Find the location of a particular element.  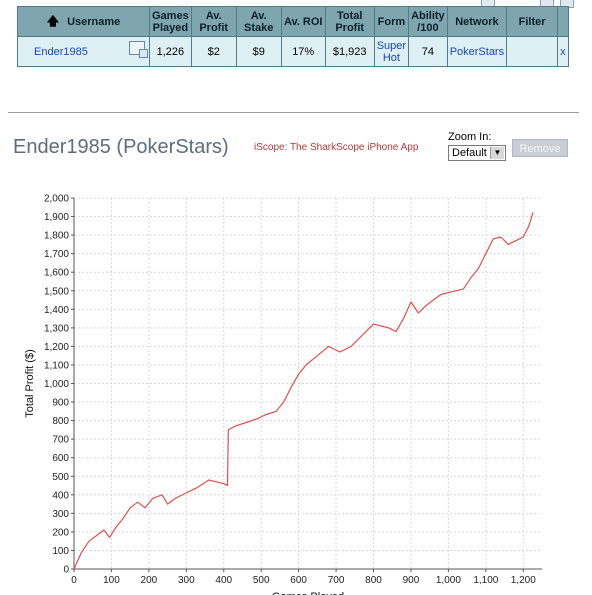

player-details-icon is located at coordinates (138, 49).